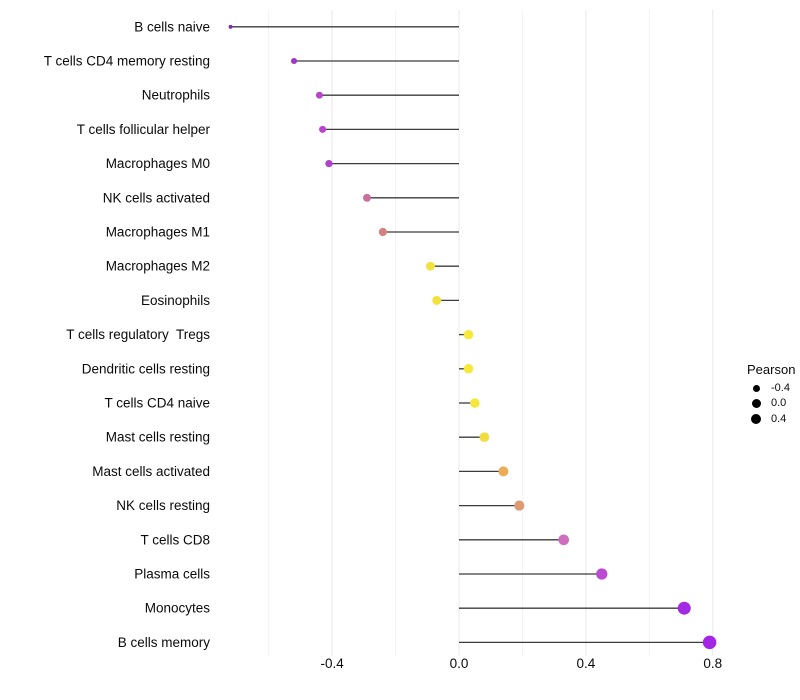  Describe the element at coordinates (158, 437) in the screenshot. I see `category-label: Mast cells resting` at that location.